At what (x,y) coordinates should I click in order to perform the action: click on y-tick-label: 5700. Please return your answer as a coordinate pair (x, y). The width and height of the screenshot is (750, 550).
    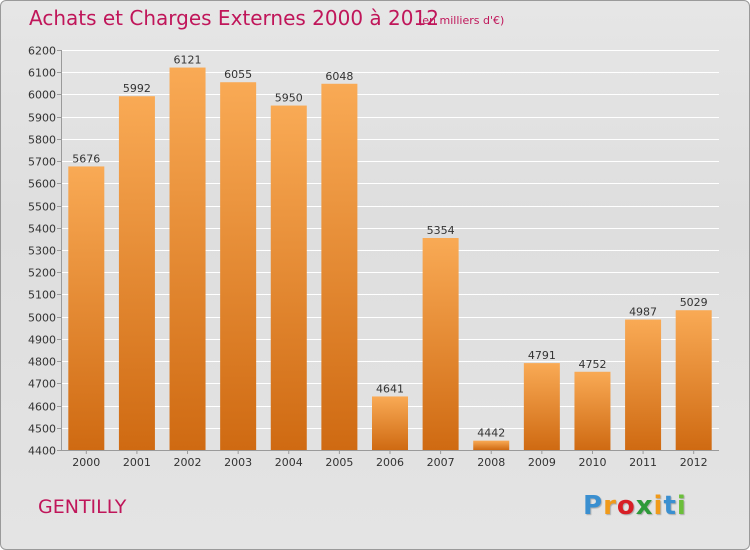
    Looking at the image, I should click on (42, 162).